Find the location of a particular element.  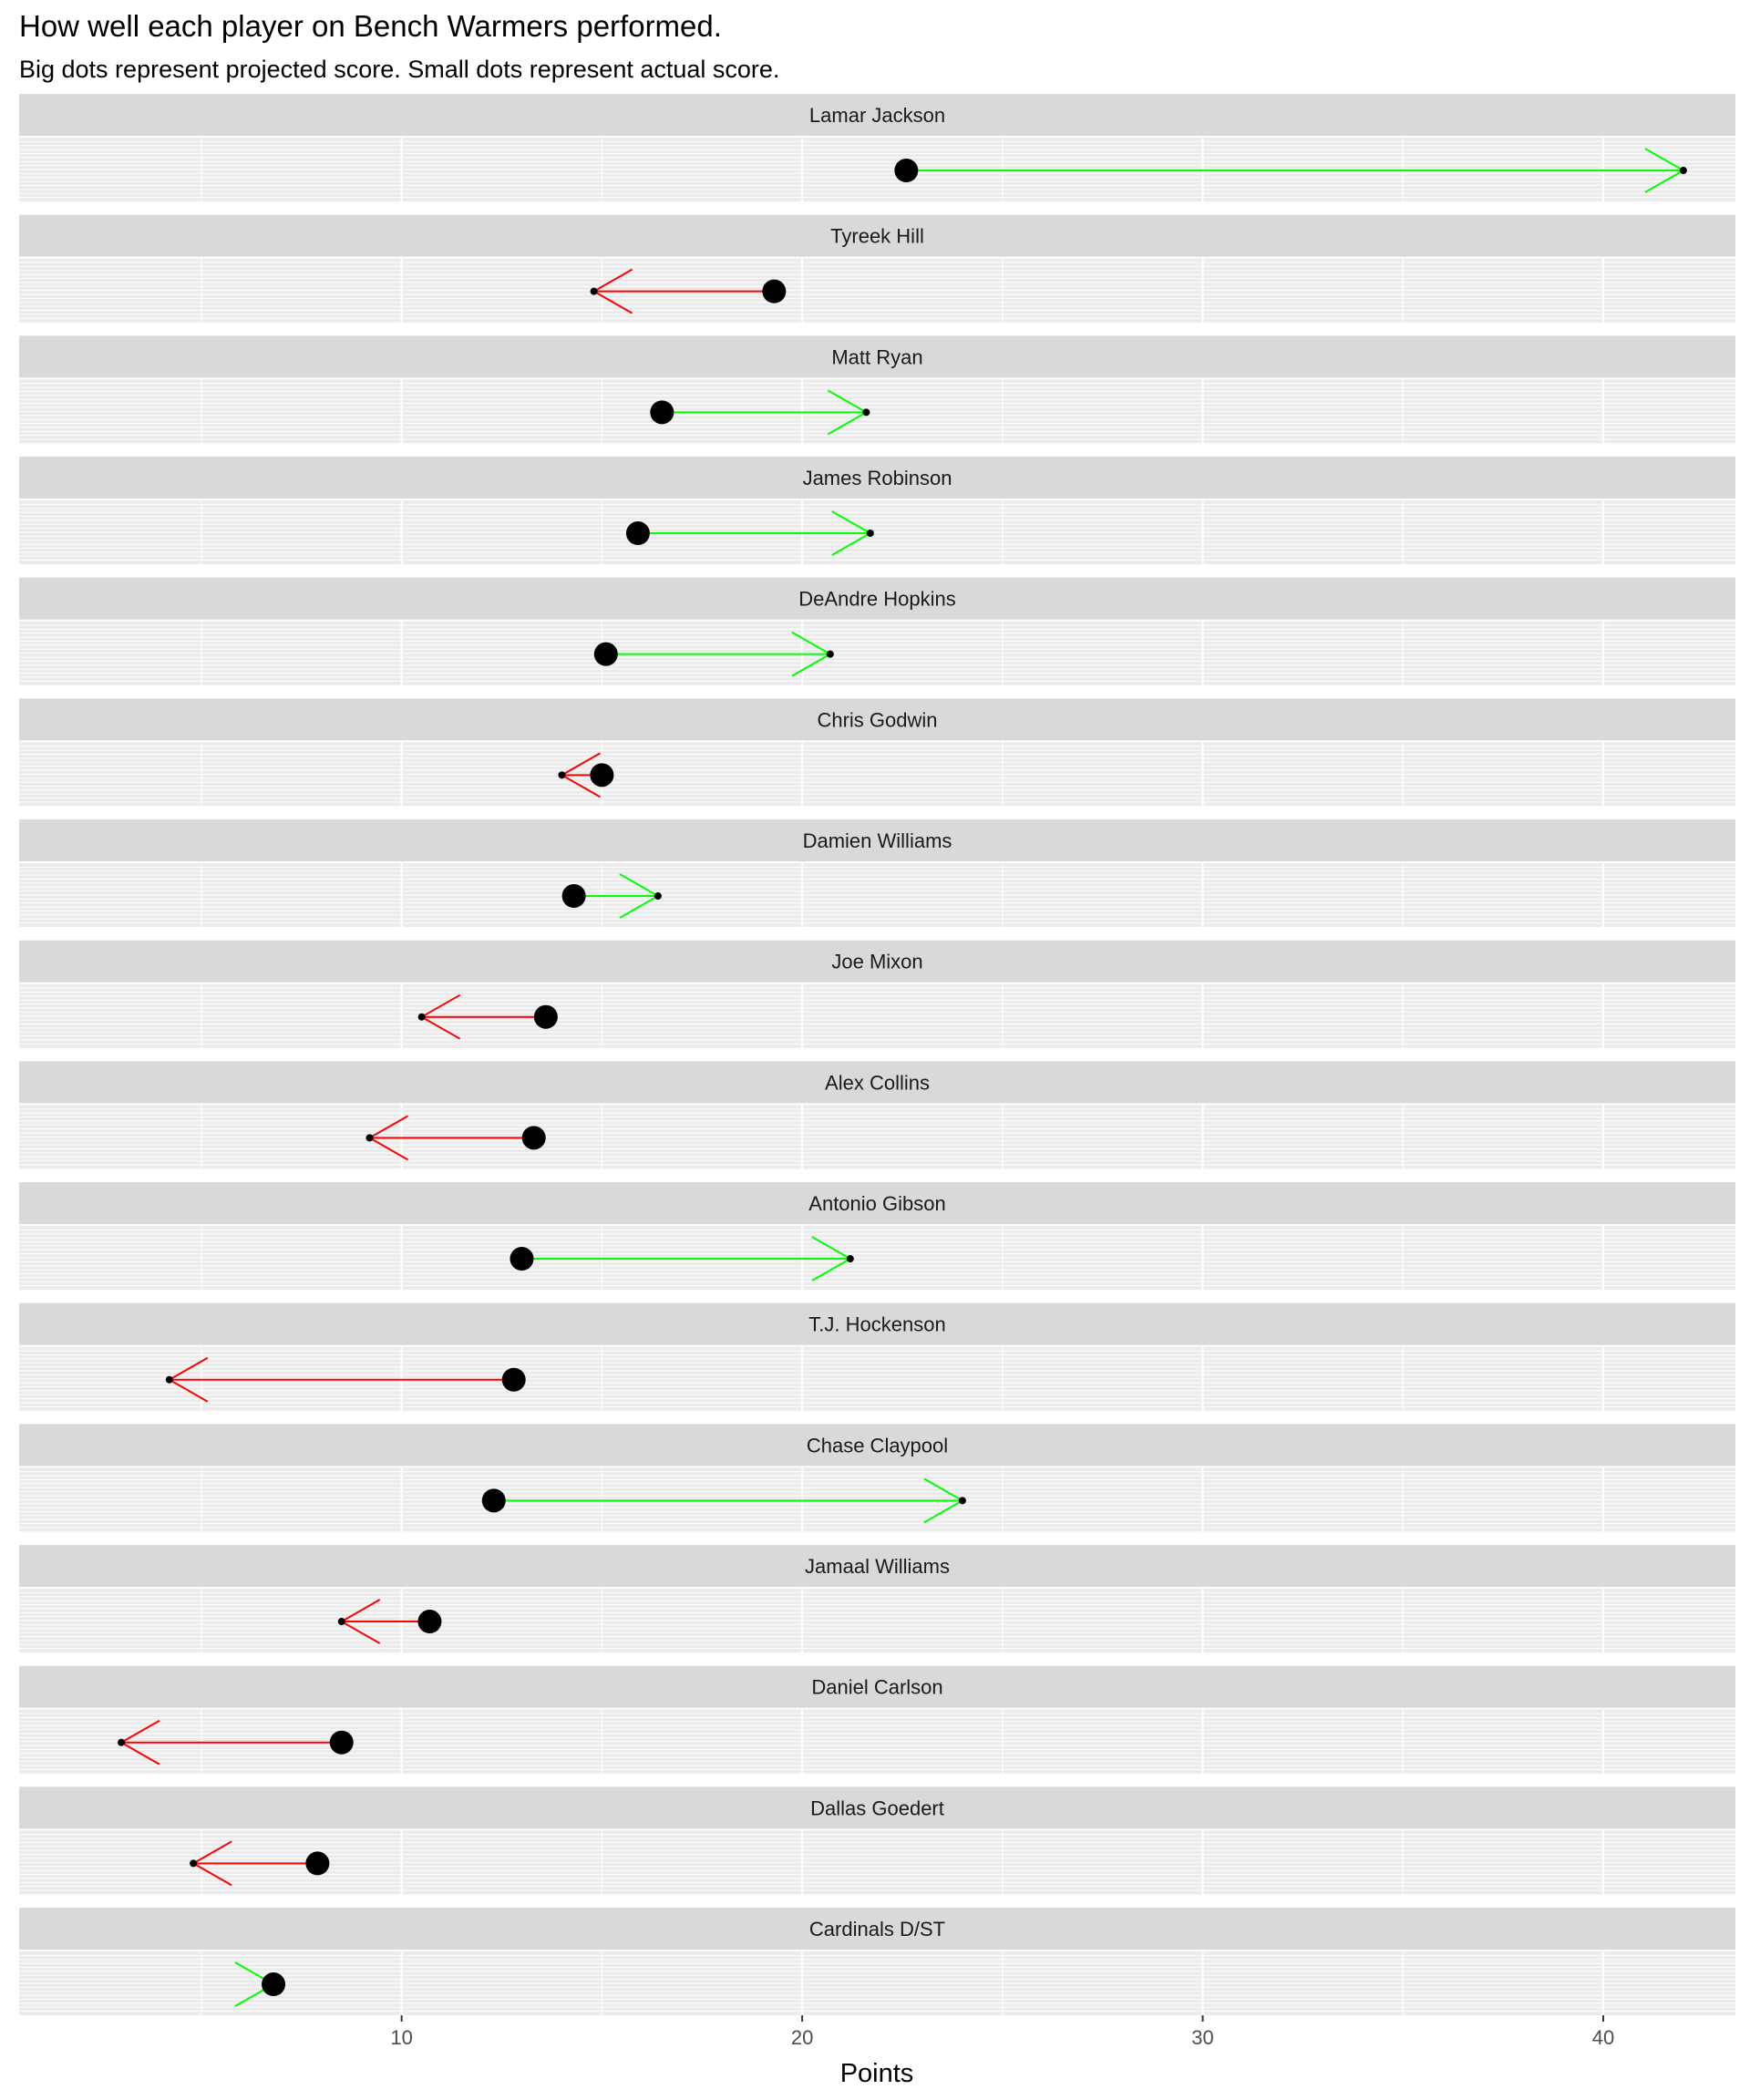

facet-3: James Robinson is located at coordinates (877, 511).